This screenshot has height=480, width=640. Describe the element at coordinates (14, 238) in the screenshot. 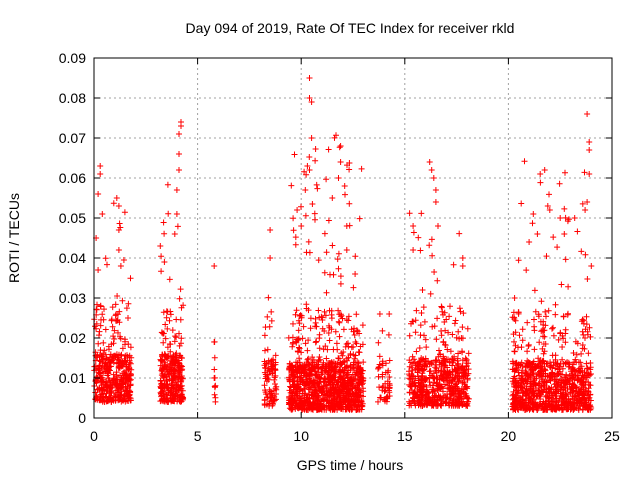

I see `y-axis-label: ROTI / TECUs` at that location.